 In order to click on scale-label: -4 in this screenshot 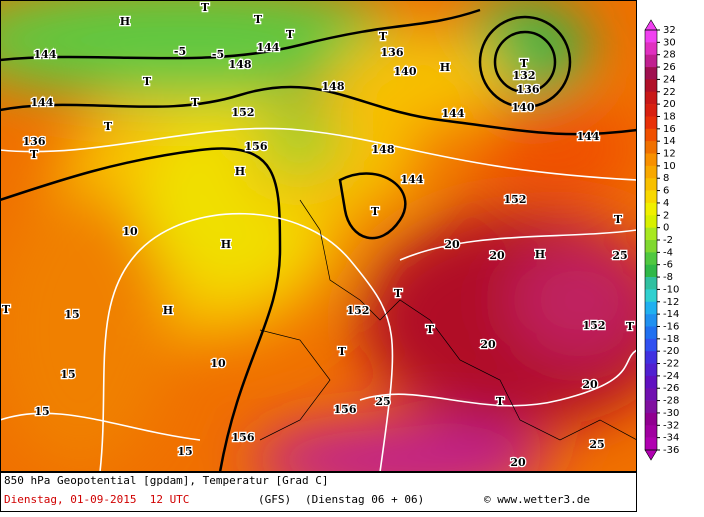, I will do `click(668, 252)`.